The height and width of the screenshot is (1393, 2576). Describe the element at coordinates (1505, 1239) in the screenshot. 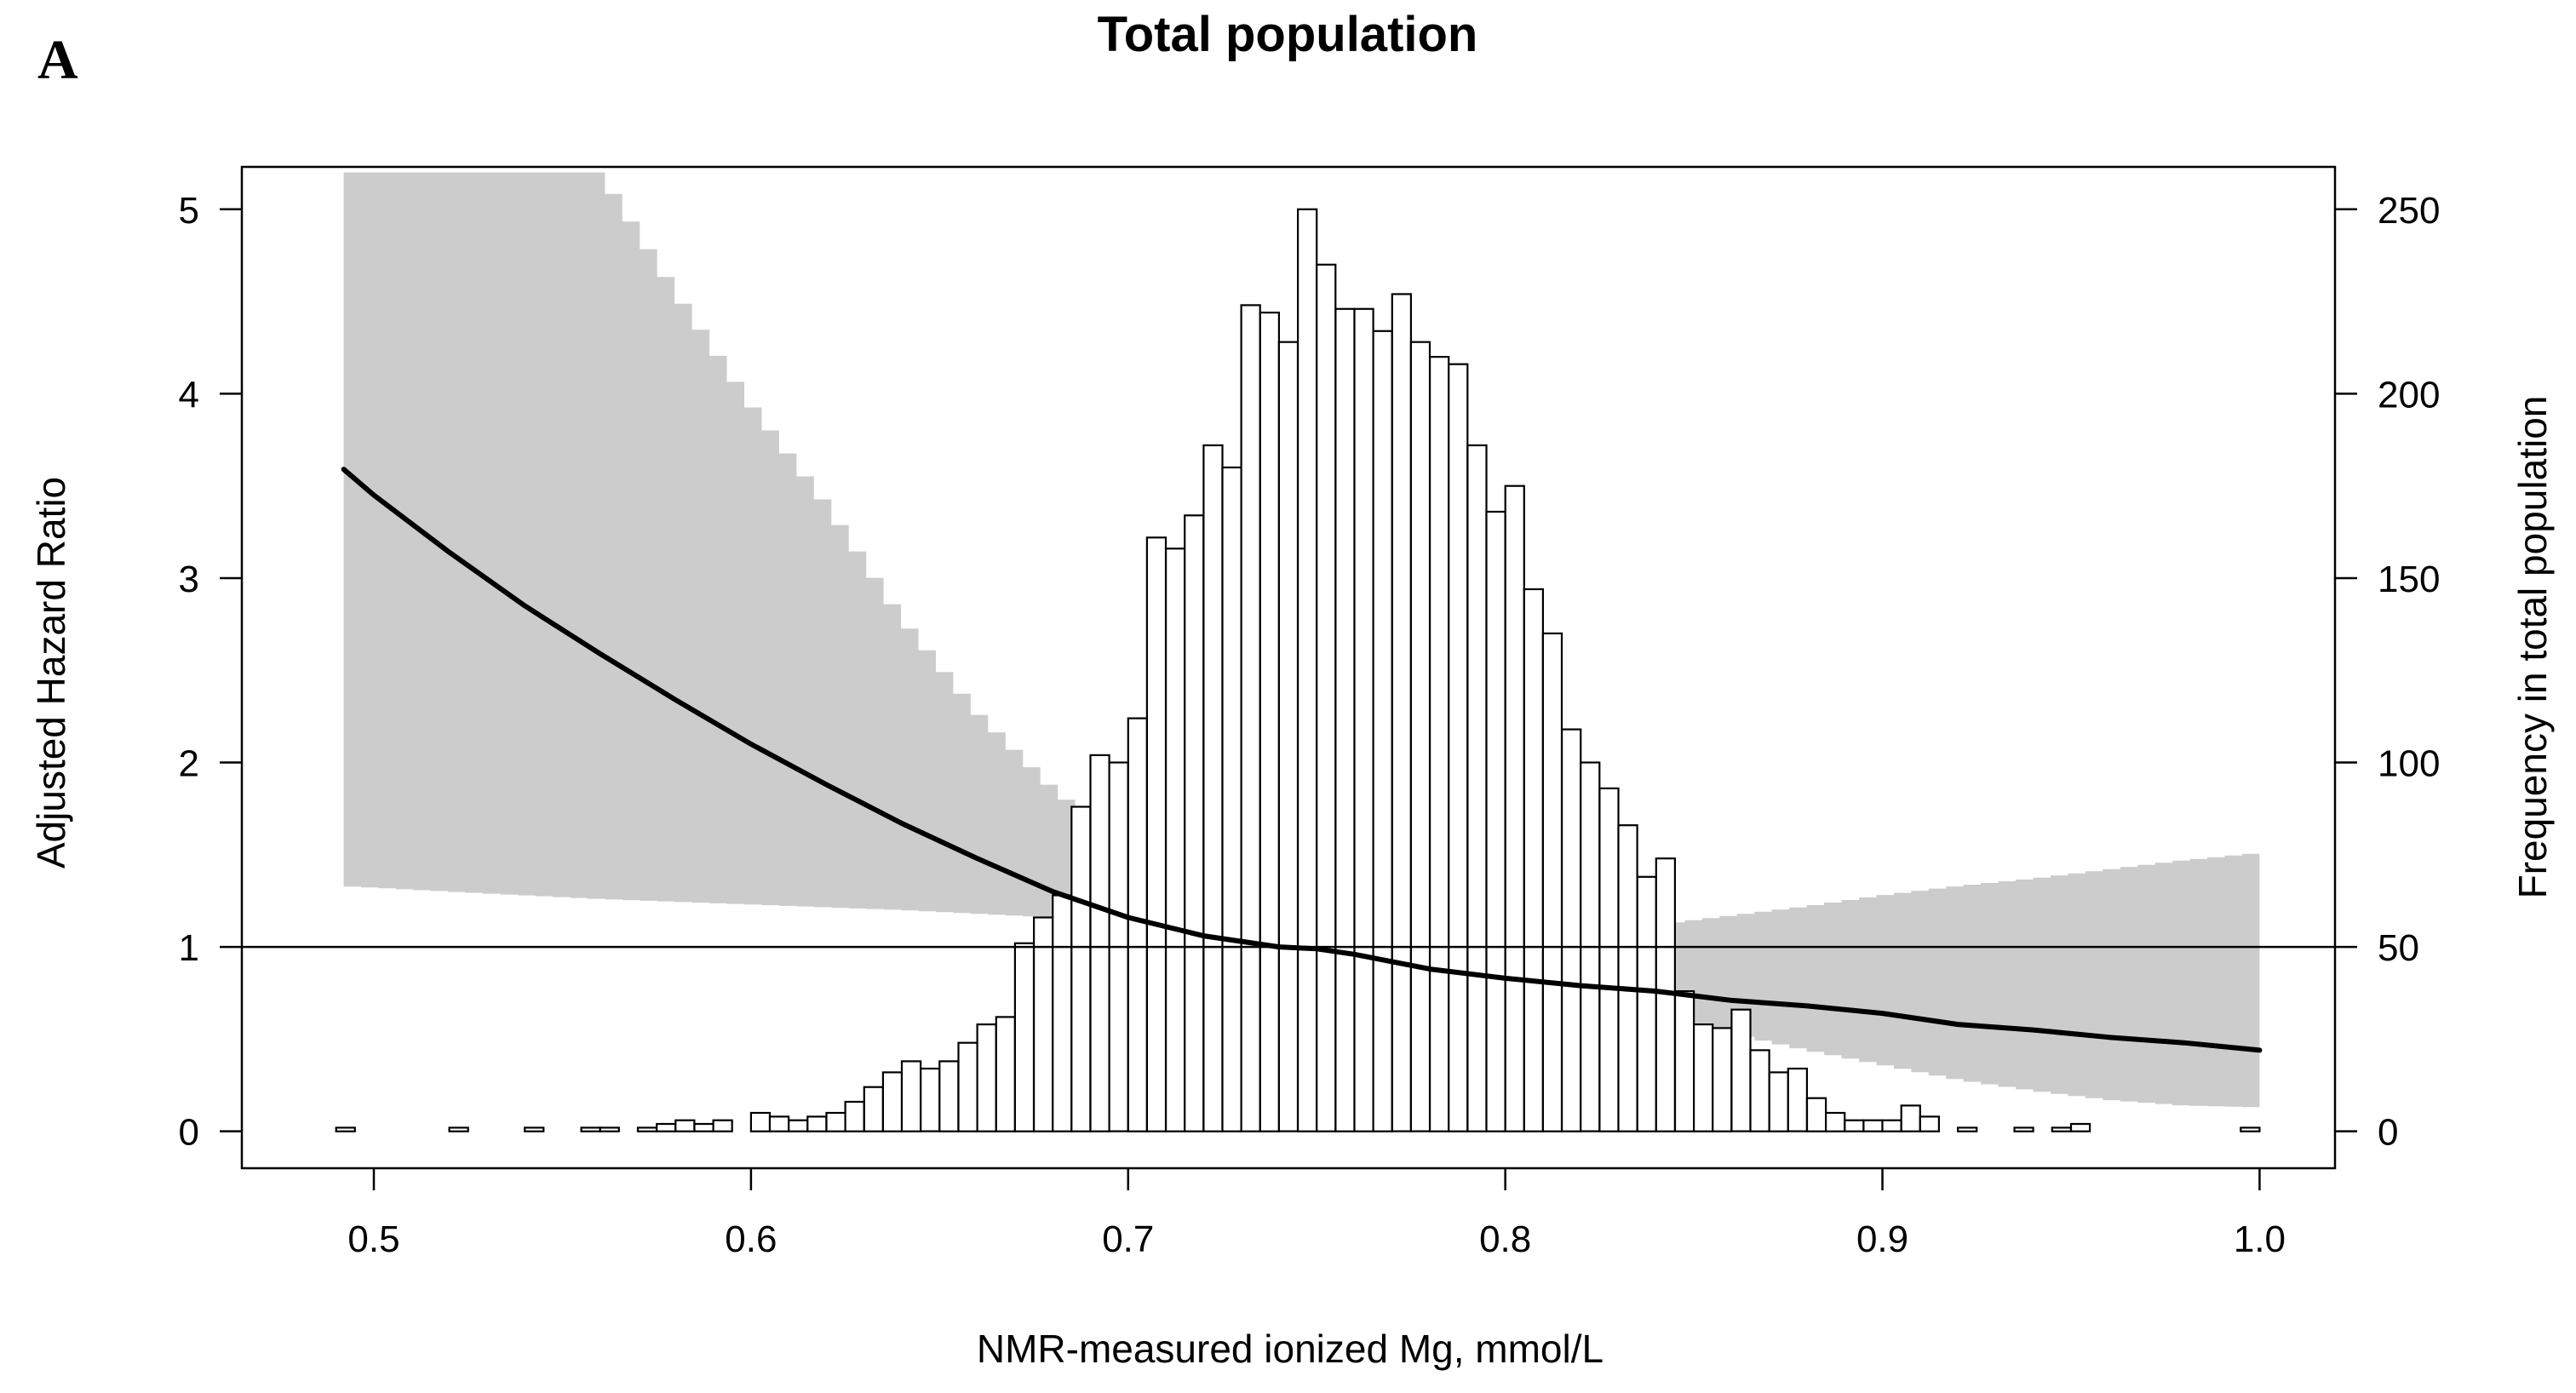

I see `x-tick-label: 0.8` at that location.